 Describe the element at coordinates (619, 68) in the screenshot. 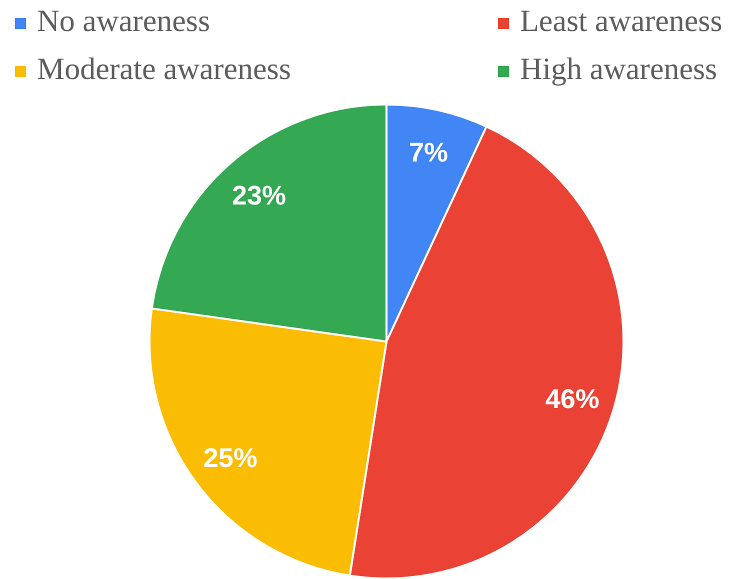

I see `legend-label: High awareness` at that location.